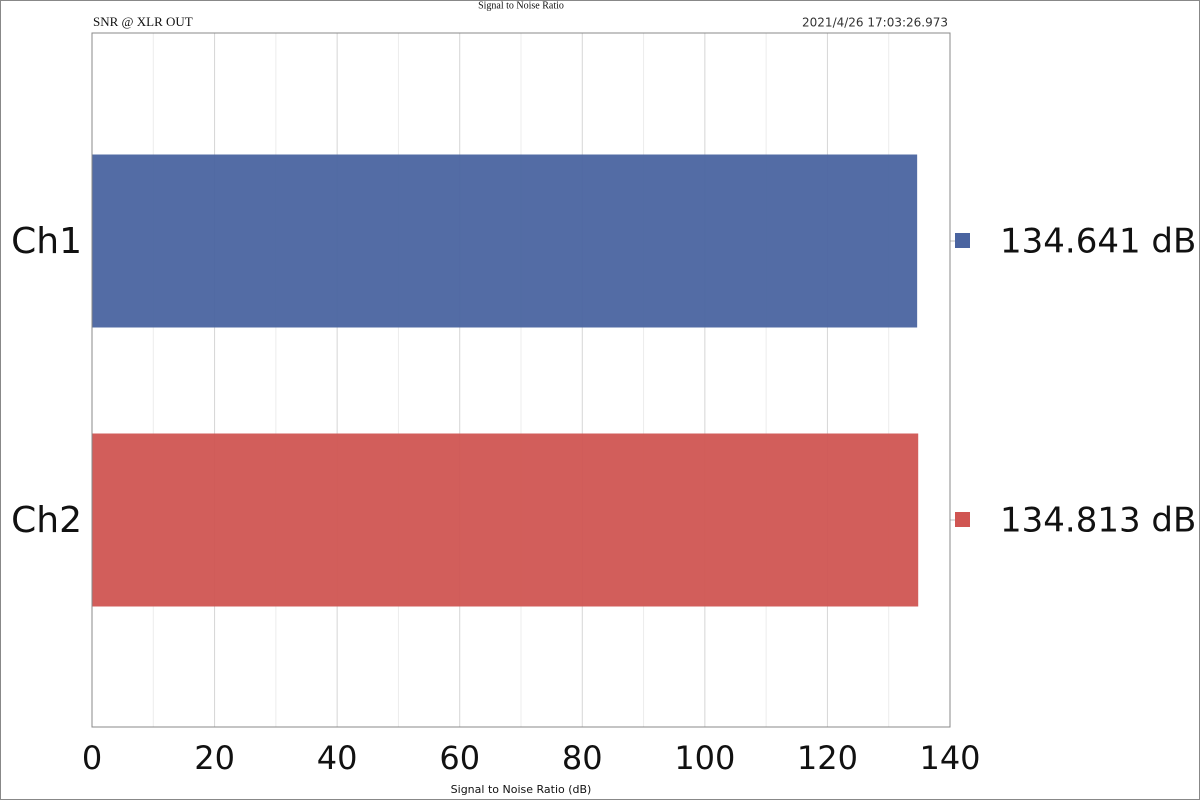 Image resolution: width=1200 pixels, height=800 pixels. Describe the element at coordinates (704, 758) in the screenshot. I see `x-tick-label: 100` at that location.